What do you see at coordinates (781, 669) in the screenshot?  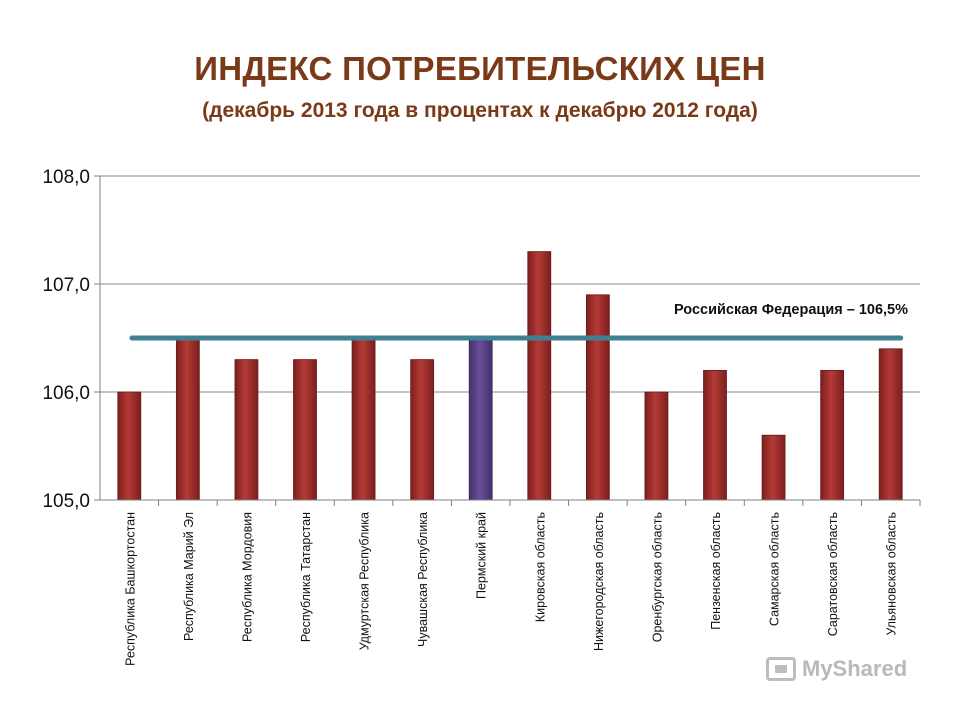 I see `presentation-icon` at bounding box center [781, 669].